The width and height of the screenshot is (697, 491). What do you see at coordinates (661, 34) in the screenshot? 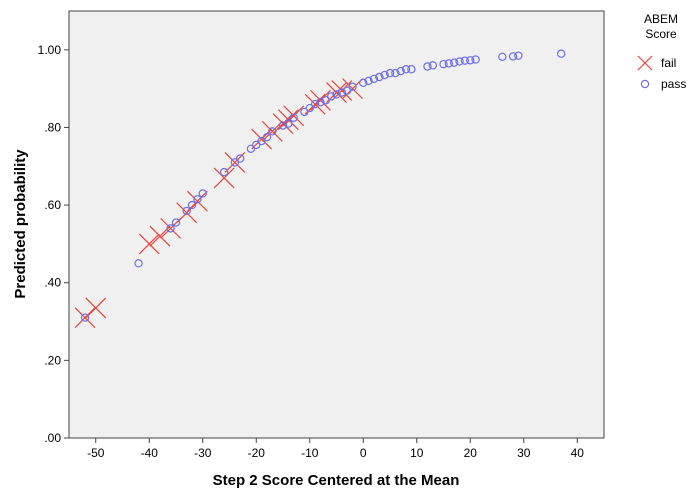
I see `legend-title: Score` at bounding box center [661, 34].